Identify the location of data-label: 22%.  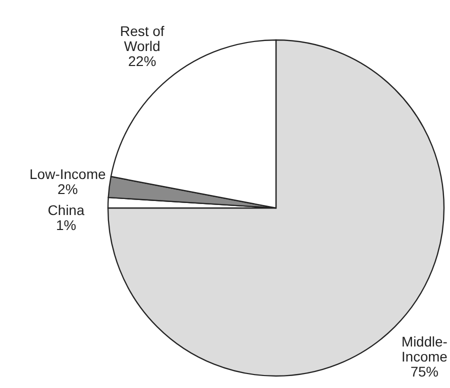
(142, 61).